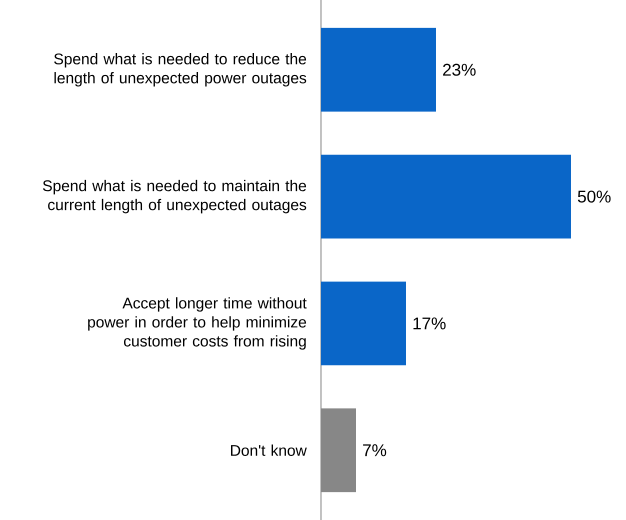  What do you see at coordinates (174, 197) in the screenshot?
I see `y-tick-label: Spend what is needed to maintain the current length of unexpected outages` at bounding box center [174, 197].